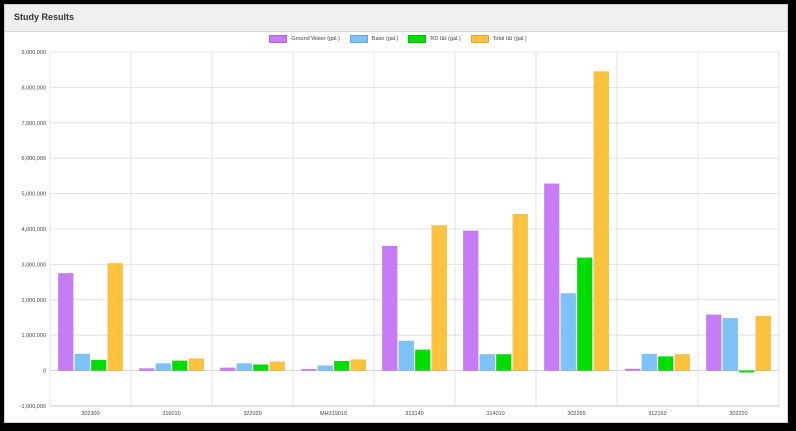 The height and width of the screenshot is (431, 796). I want to click on x-tick-label: 314010, so click(495, 414).